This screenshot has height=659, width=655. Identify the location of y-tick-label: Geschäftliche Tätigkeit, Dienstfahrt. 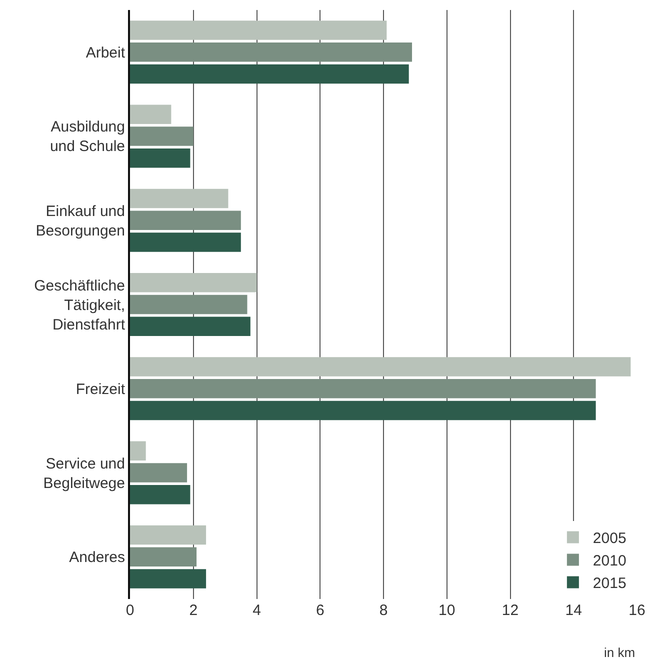
(80, 305).